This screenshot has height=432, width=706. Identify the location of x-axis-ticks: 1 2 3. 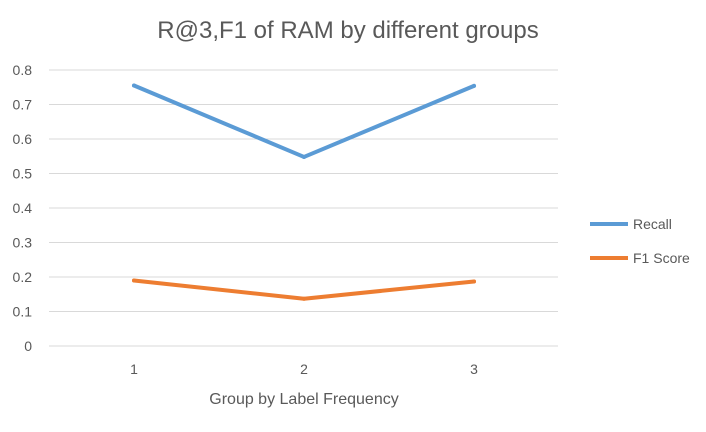
(304, 369).